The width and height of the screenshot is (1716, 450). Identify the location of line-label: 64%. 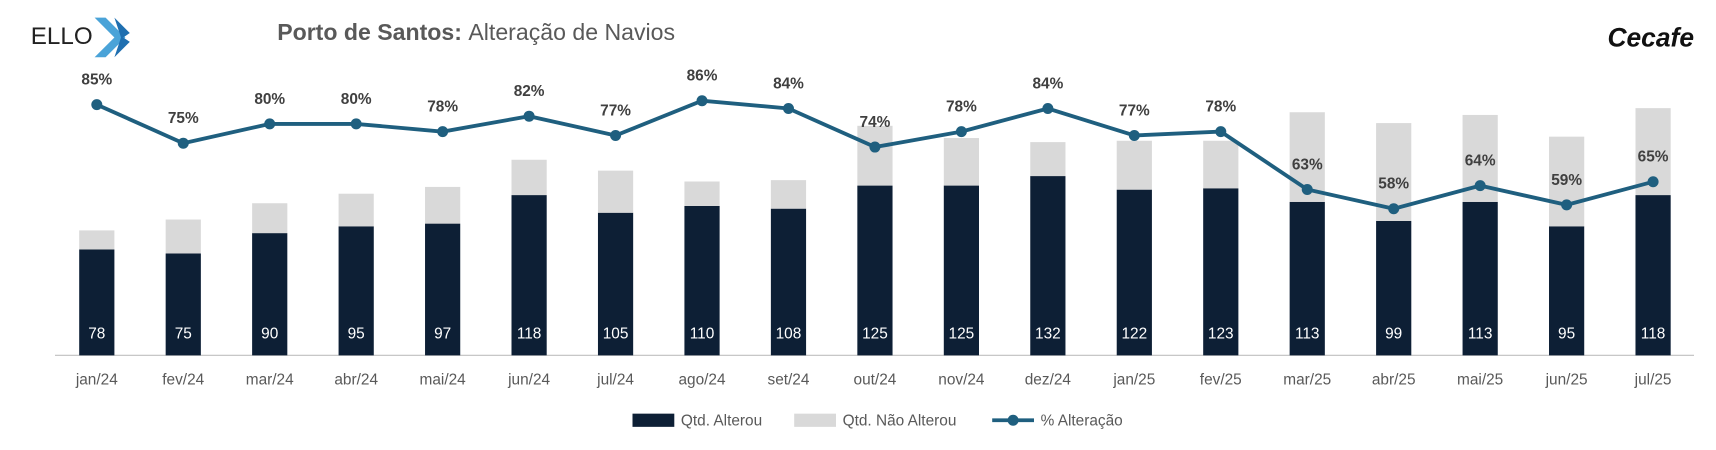
(1480, 160).